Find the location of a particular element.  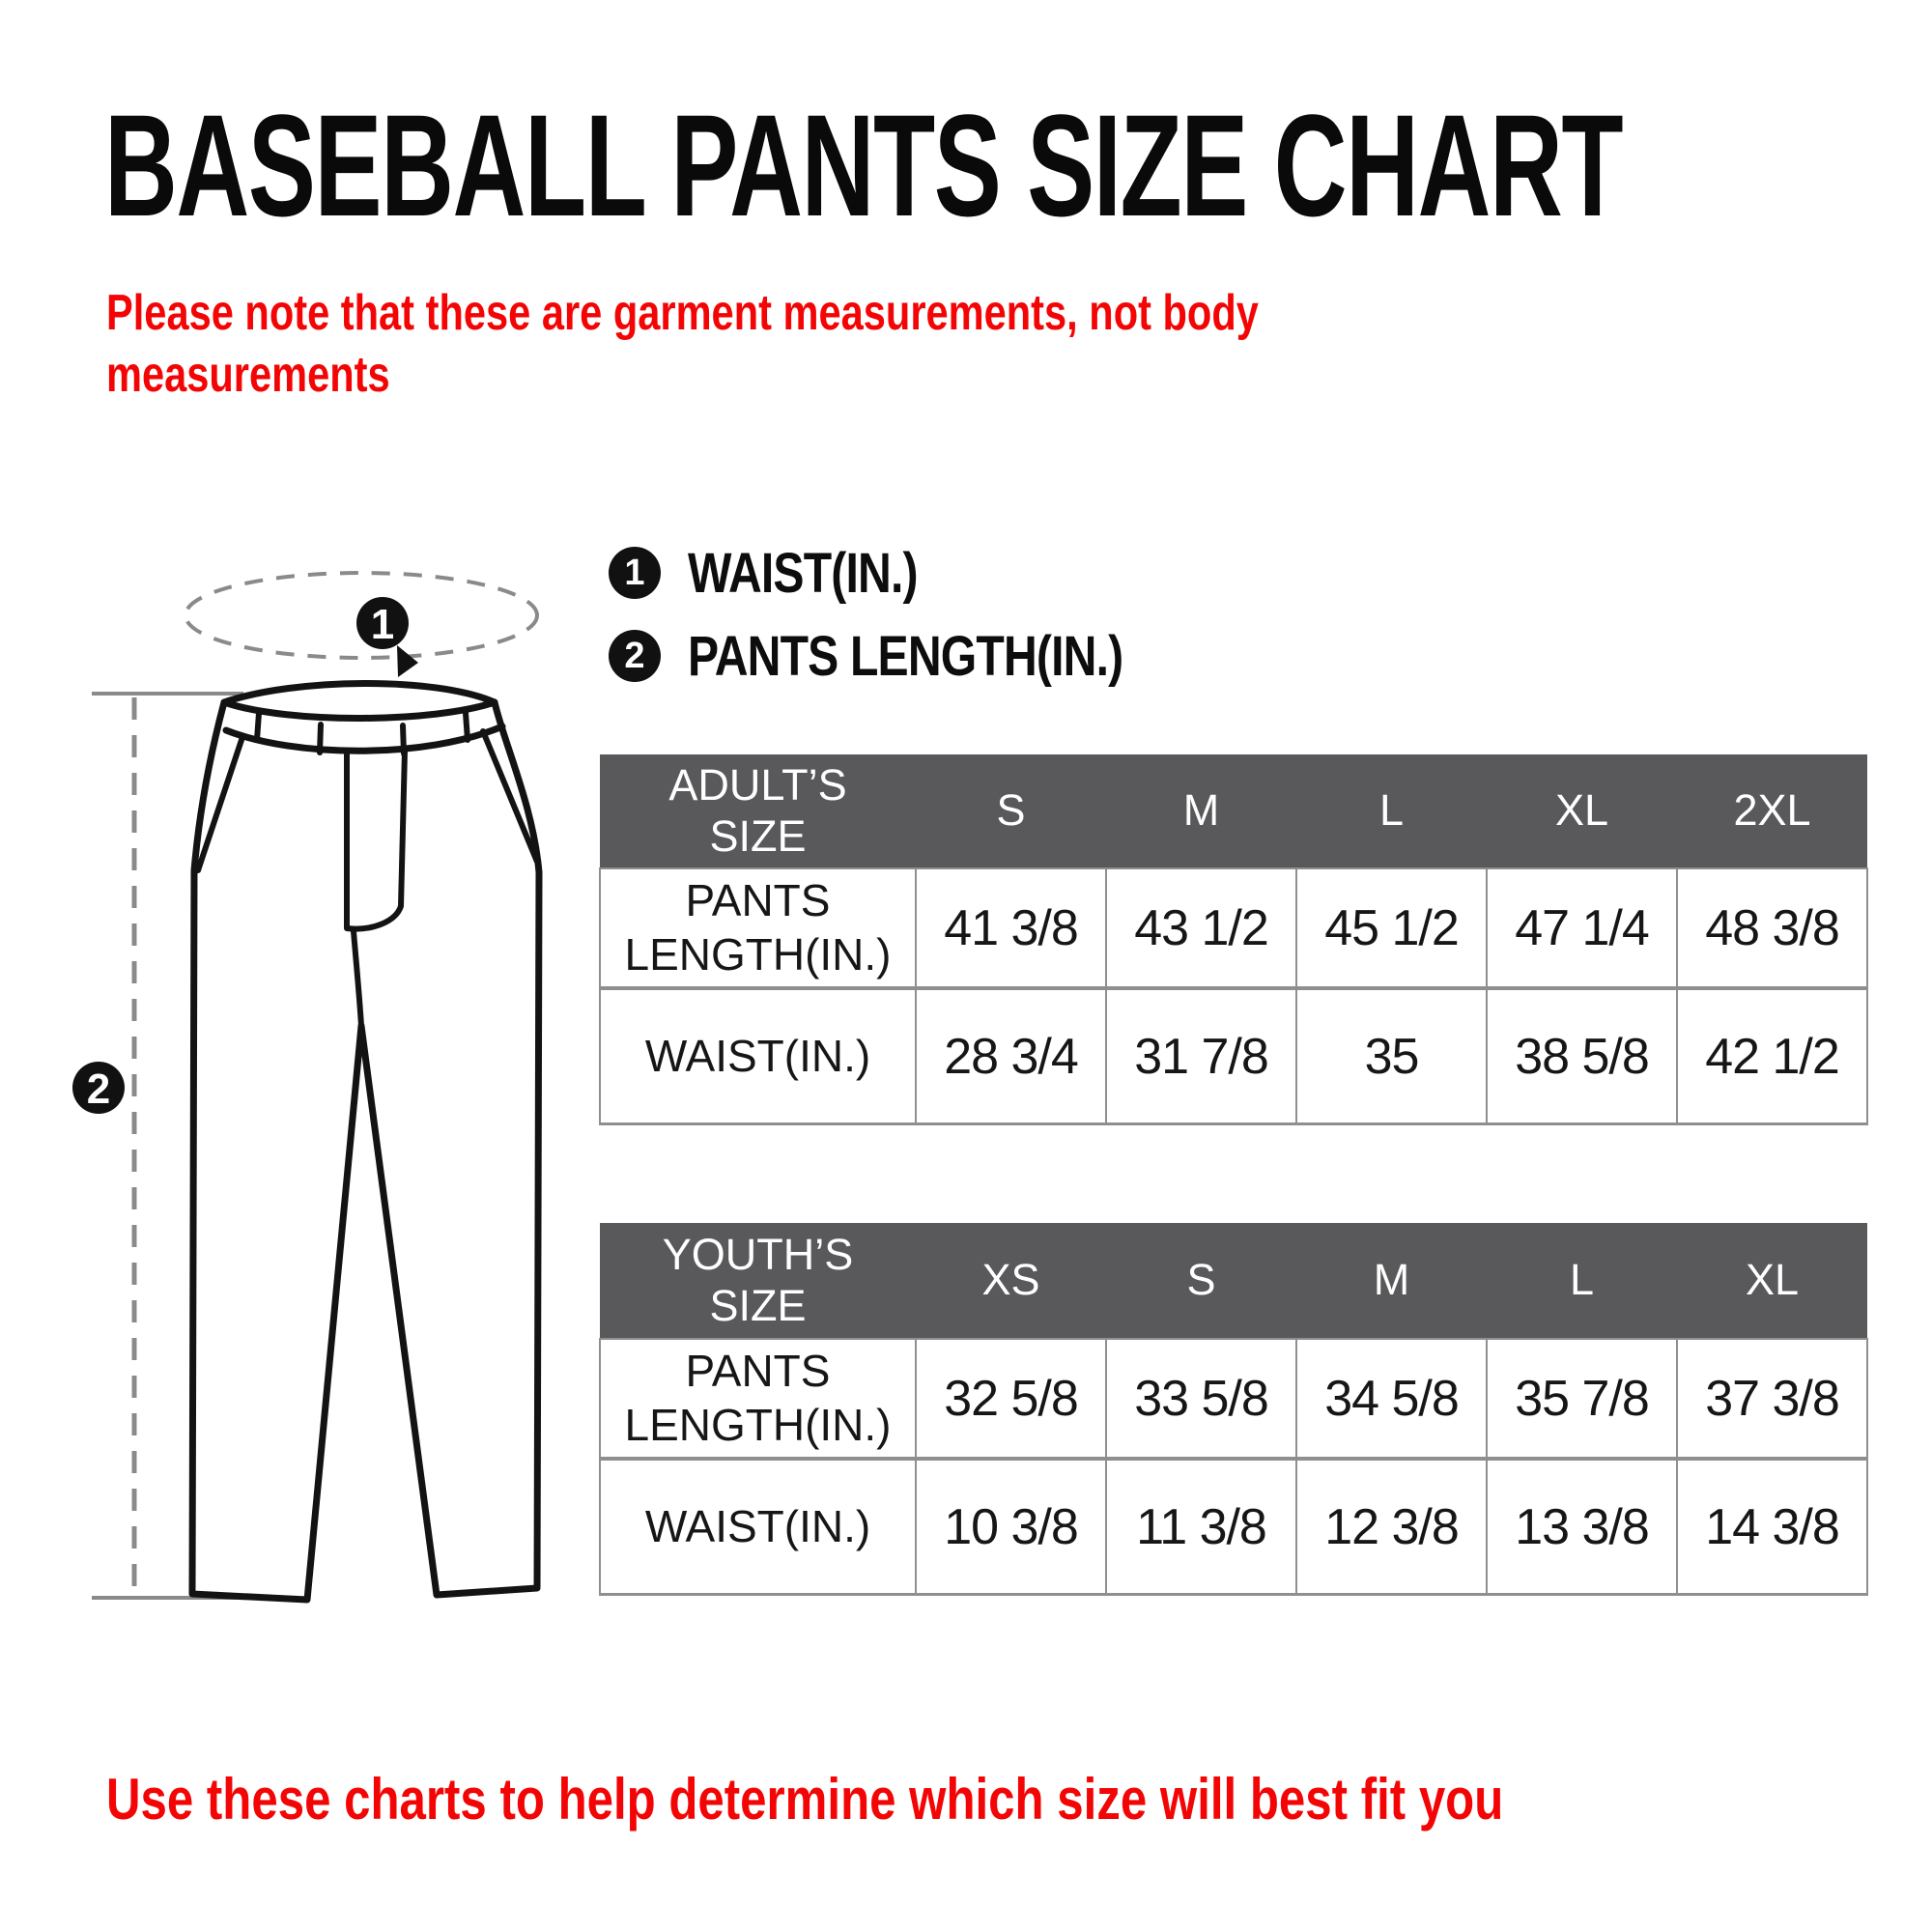

adult-col-2xl: 2XL is located at coordinates (1772, 811).